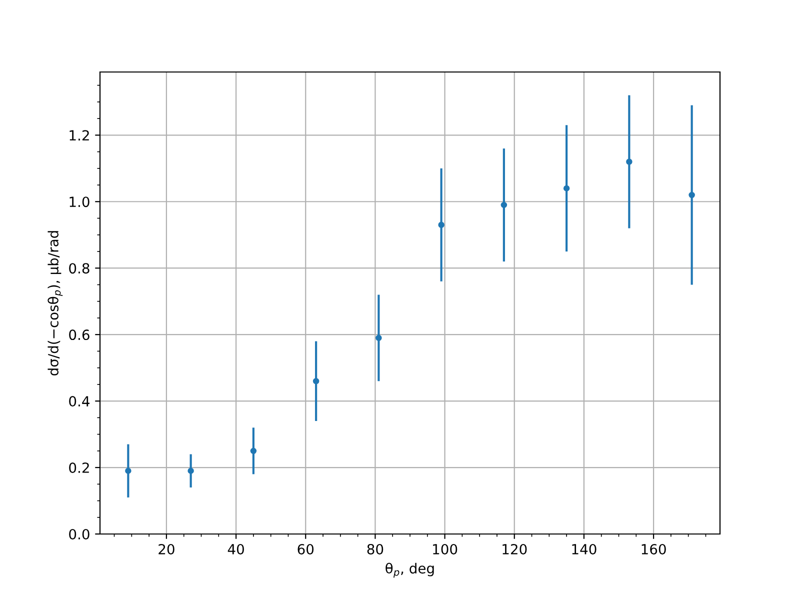  What do you see at coordinates (79, 534) in the screenshot?
I see `y-tick-label: 0.0` at bounding box center [79, 534].